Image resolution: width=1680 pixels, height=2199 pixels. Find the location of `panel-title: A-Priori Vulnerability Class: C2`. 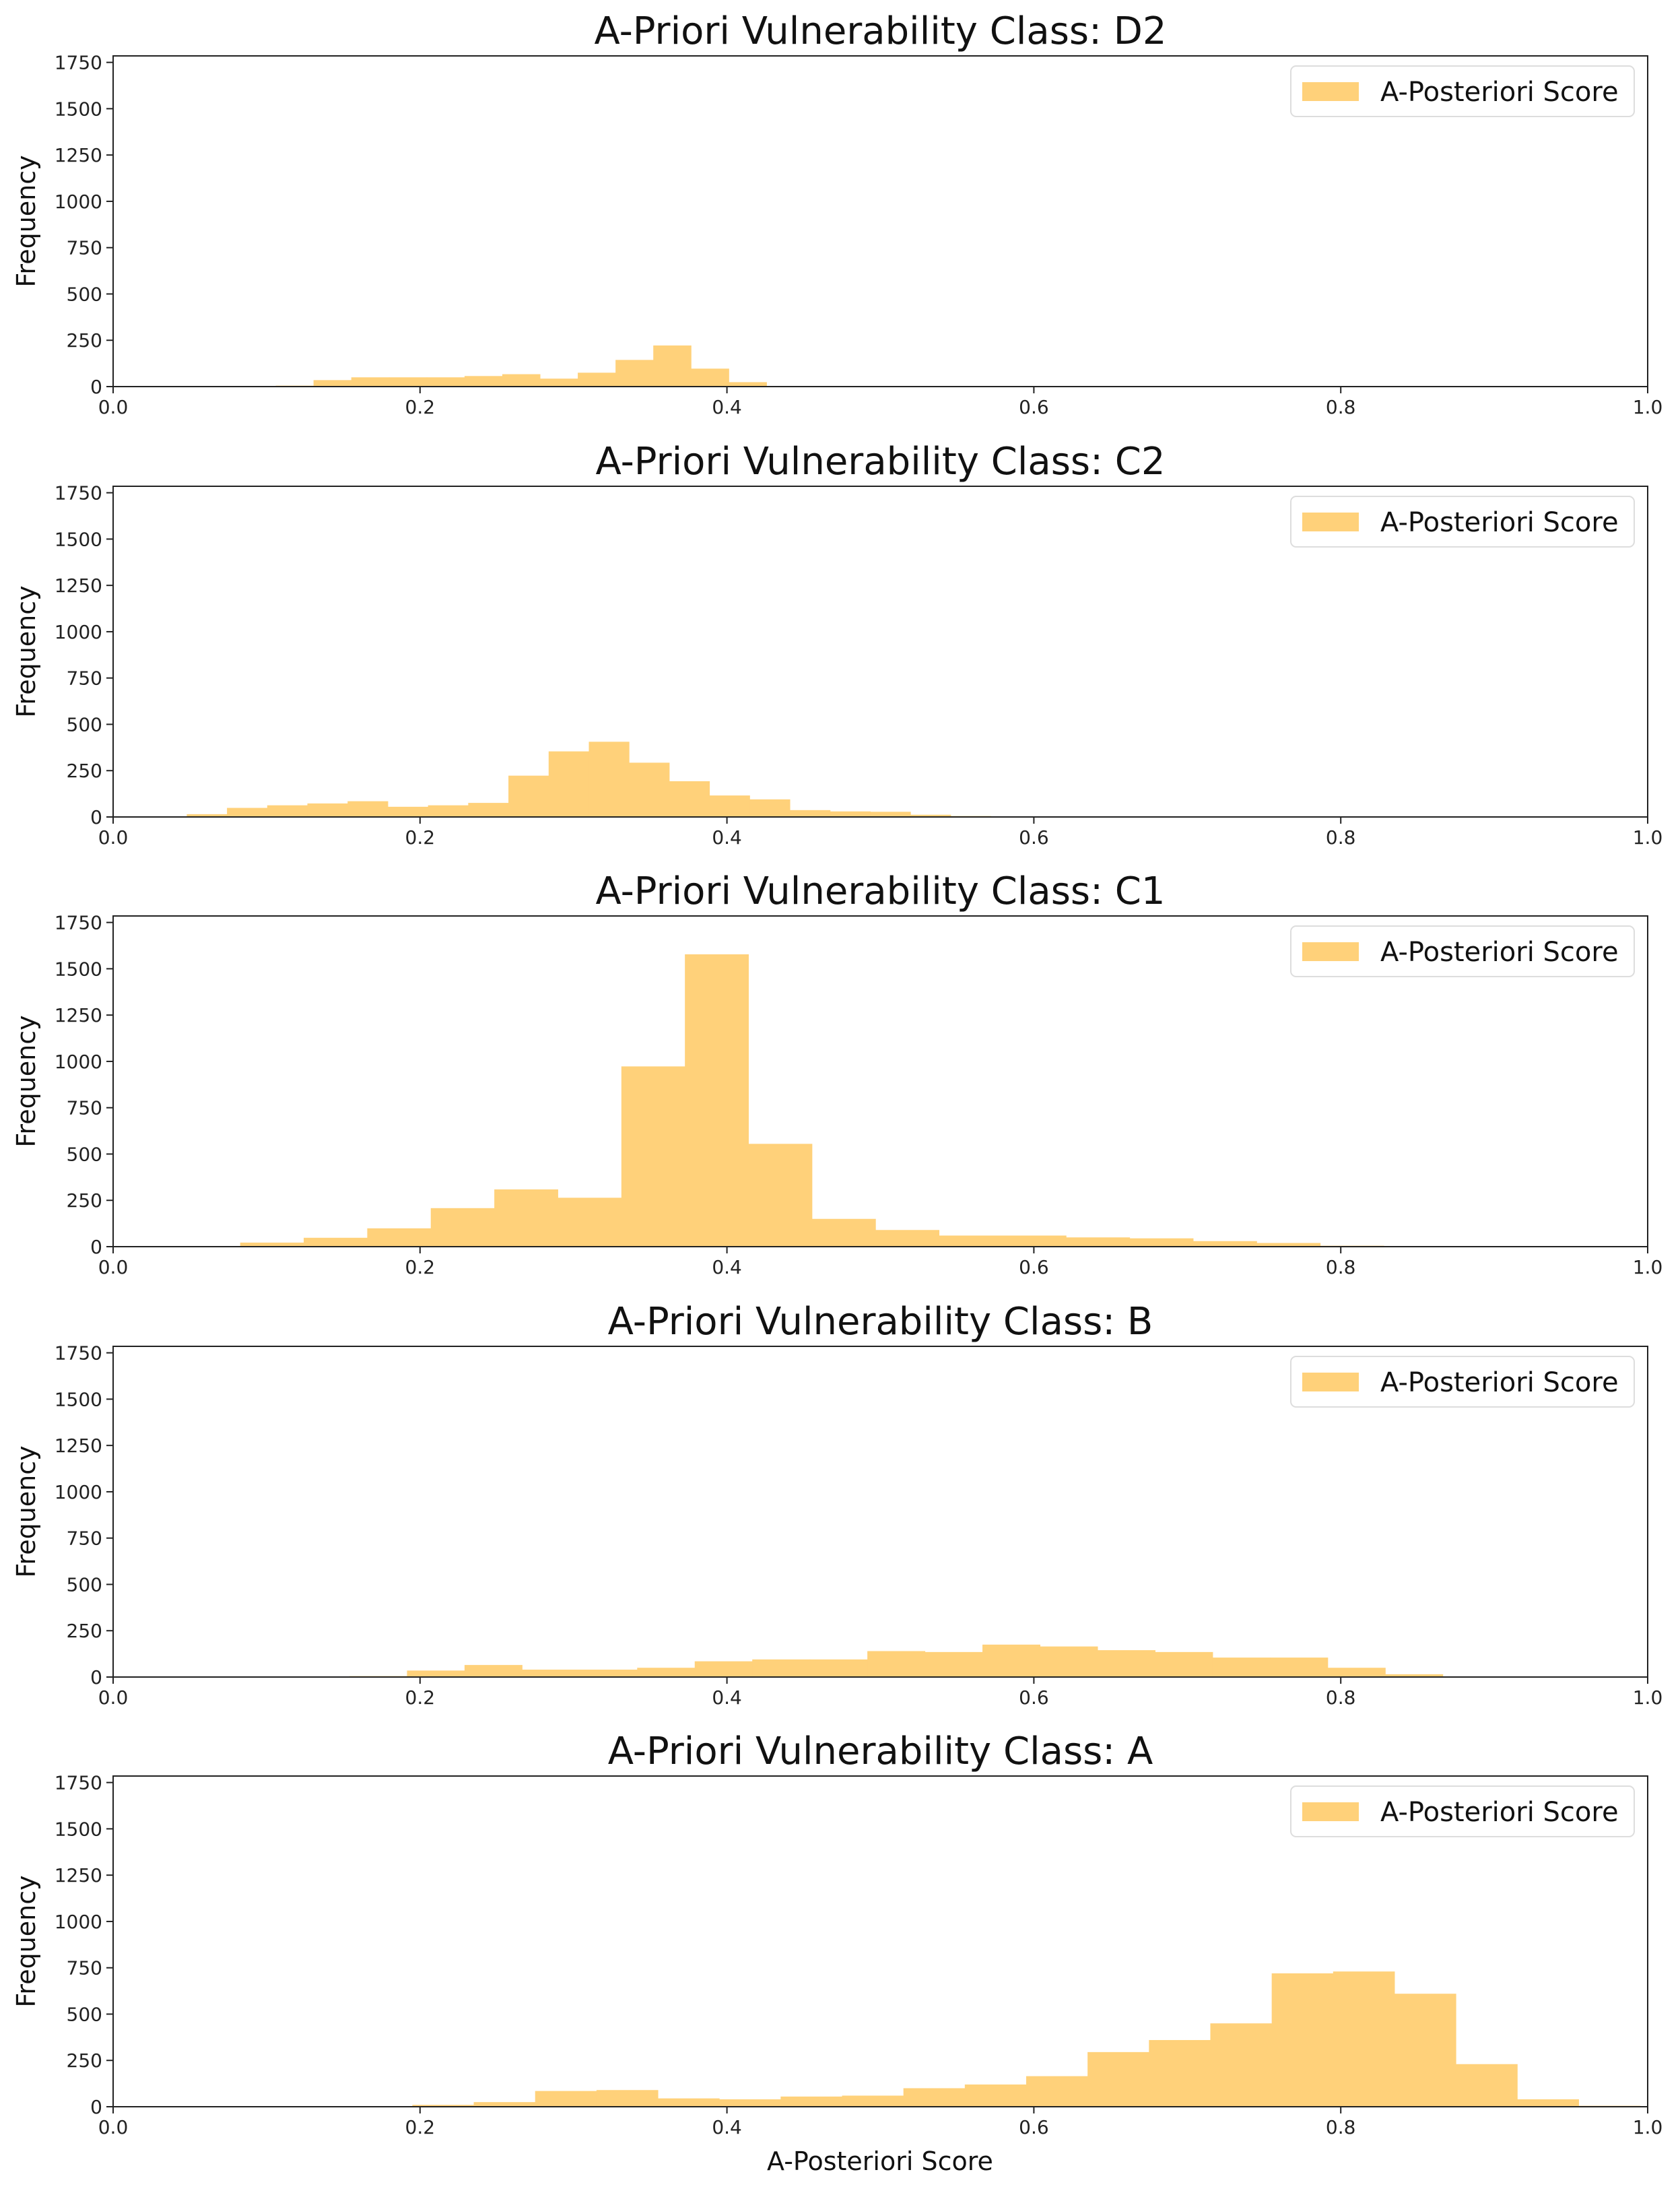

panel-title: A-Priori Vulnerability Class: C2 is located at coordinates (881, 462).